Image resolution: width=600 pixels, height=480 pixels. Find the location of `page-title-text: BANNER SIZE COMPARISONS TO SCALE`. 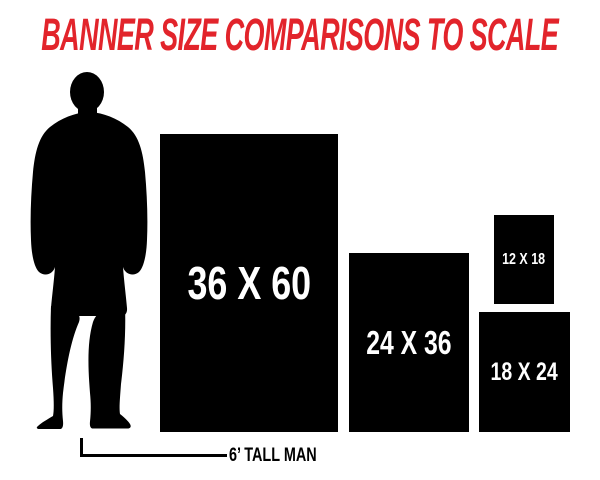

page-title-text: BANNER SIZE COMPARISONS TO SCALE is located at coordinates (300, 34).